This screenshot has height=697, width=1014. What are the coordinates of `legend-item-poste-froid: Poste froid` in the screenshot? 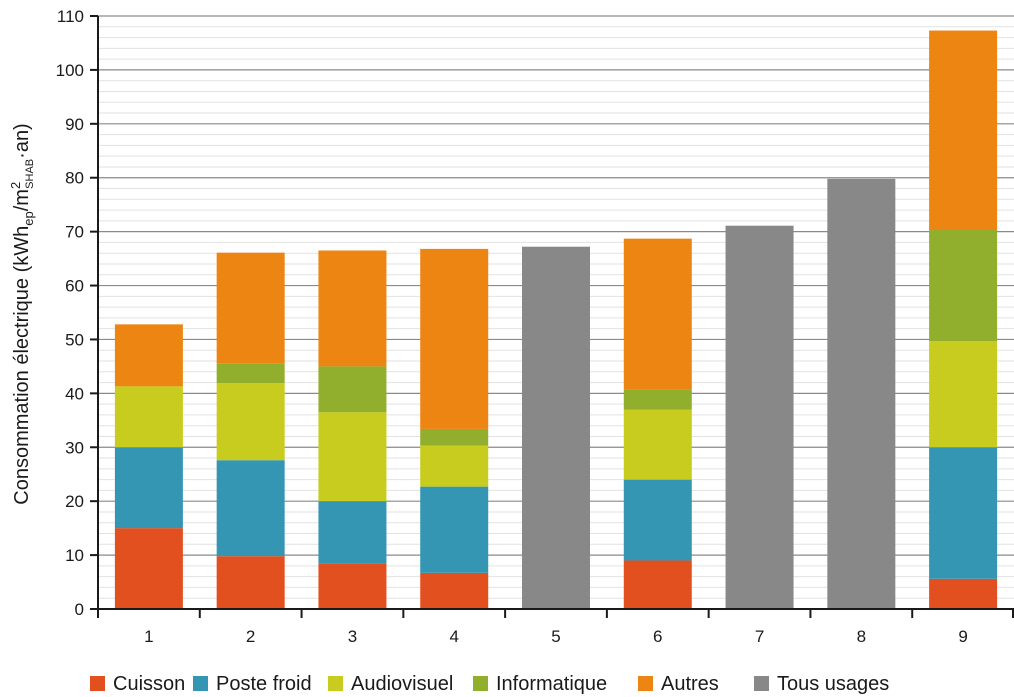 It's located at (252, 684).